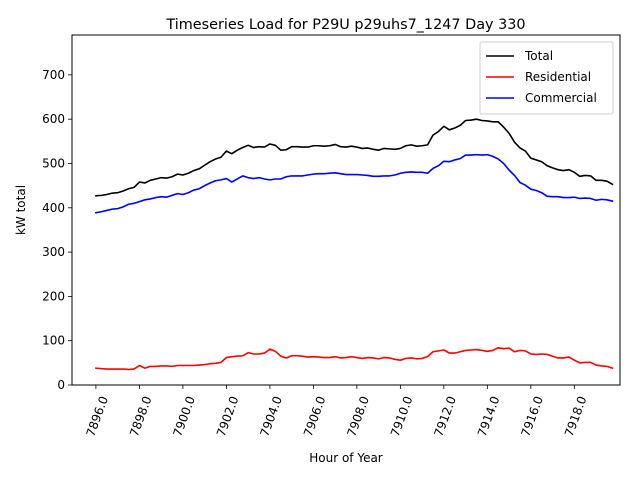  Describe the element at coordinates (53, 341) in the screenshot. I see `y-tick-label: 100` at that location.